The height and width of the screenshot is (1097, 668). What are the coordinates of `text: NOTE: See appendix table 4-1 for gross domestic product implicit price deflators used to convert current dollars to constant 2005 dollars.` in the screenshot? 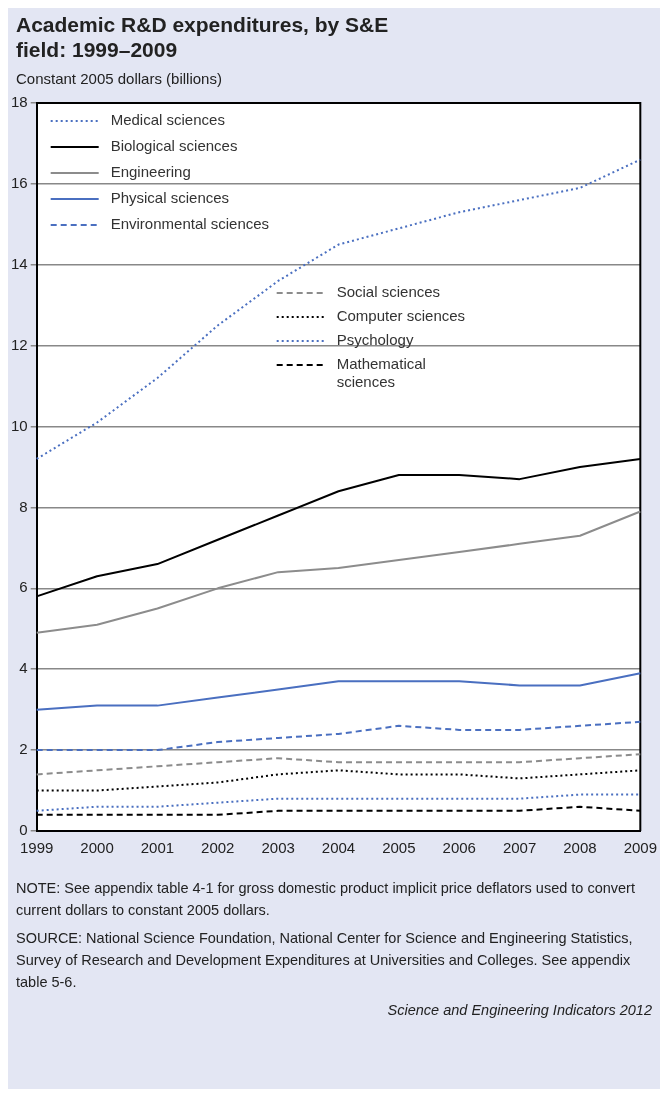 It's located at (326, 899).